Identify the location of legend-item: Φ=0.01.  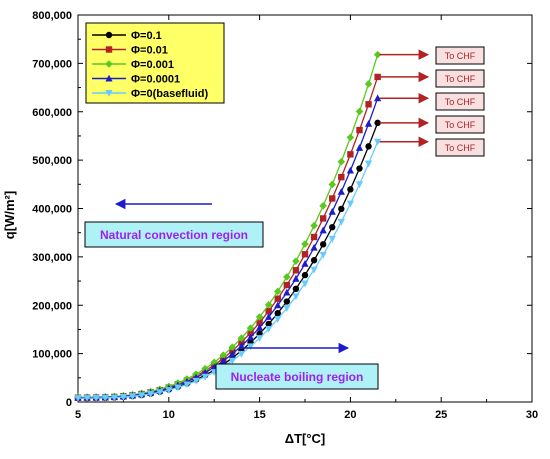
(130, 51).